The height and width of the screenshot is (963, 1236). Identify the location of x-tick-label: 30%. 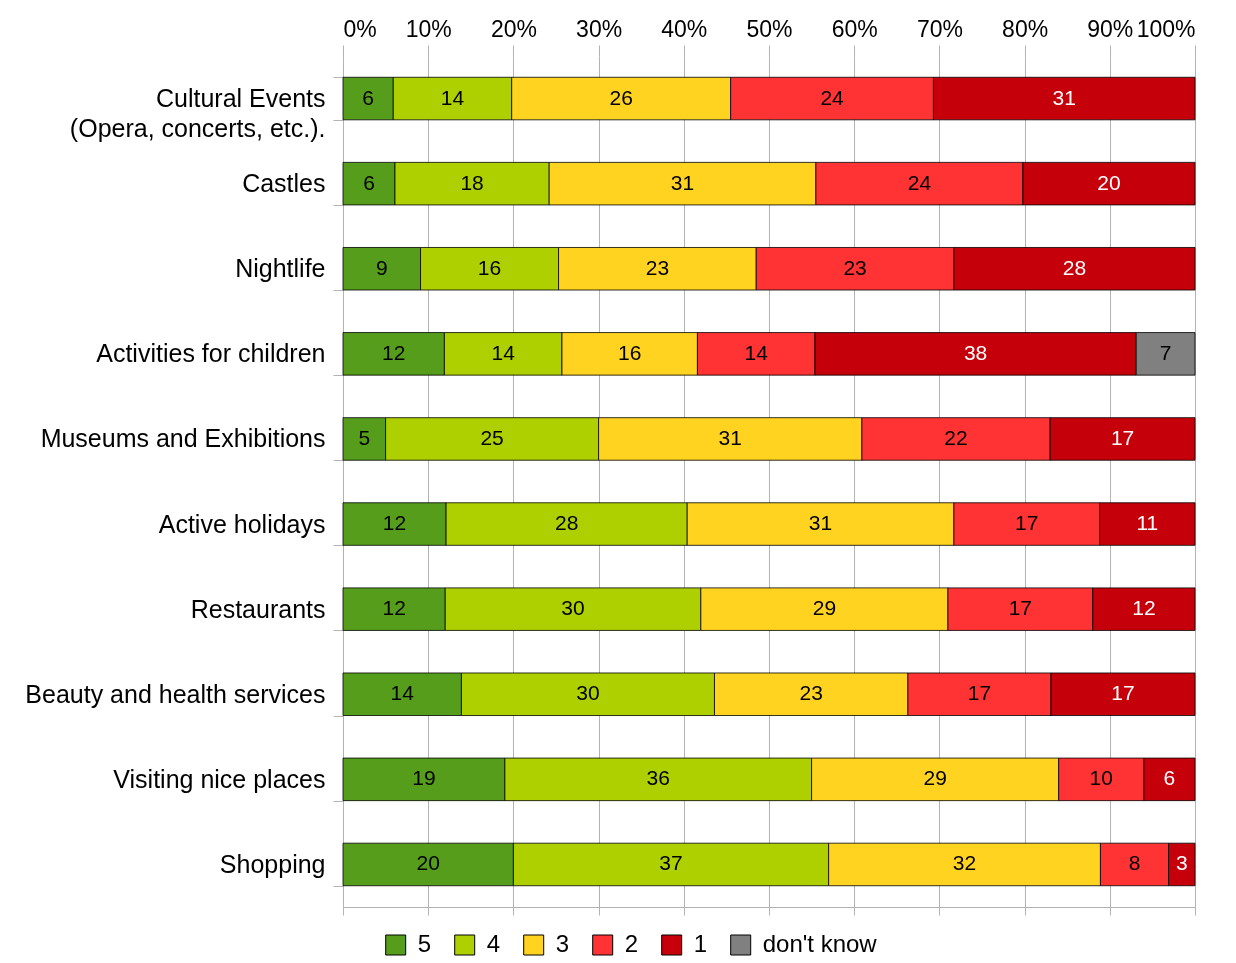
(599, 28).